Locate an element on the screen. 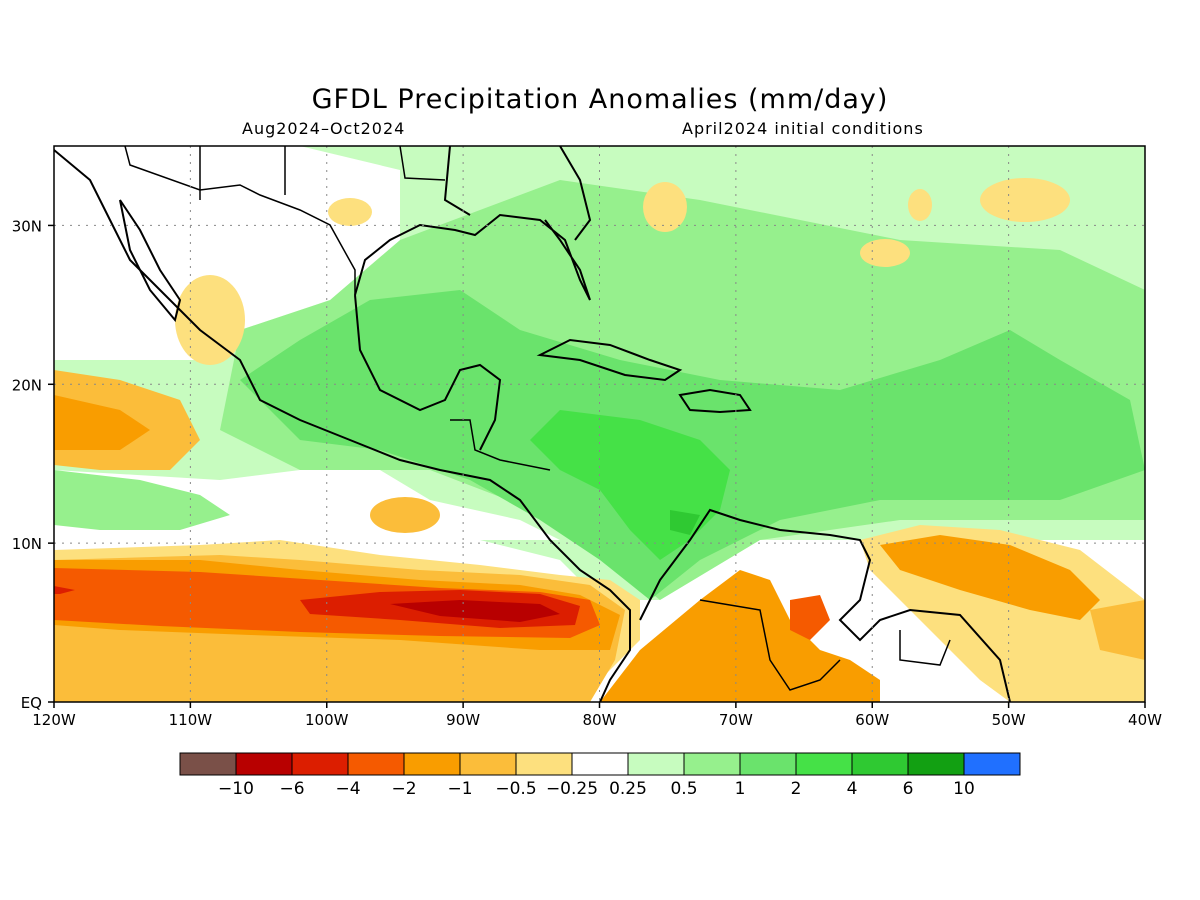  colorbar-label: −6 is located at coordinates (291, 789).